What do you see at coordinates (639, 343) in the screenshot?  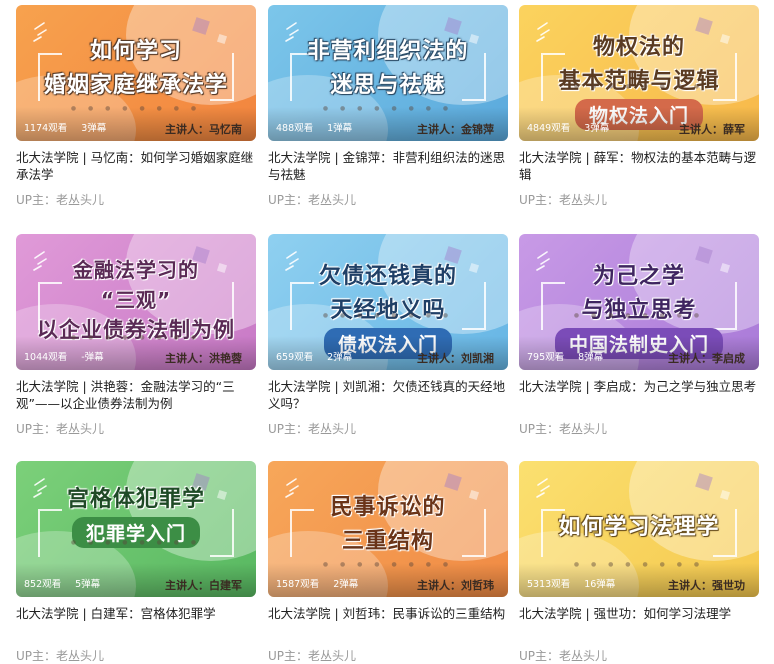 I see `course-badge: 中国法制史入门` at bounding box center [639, 343].